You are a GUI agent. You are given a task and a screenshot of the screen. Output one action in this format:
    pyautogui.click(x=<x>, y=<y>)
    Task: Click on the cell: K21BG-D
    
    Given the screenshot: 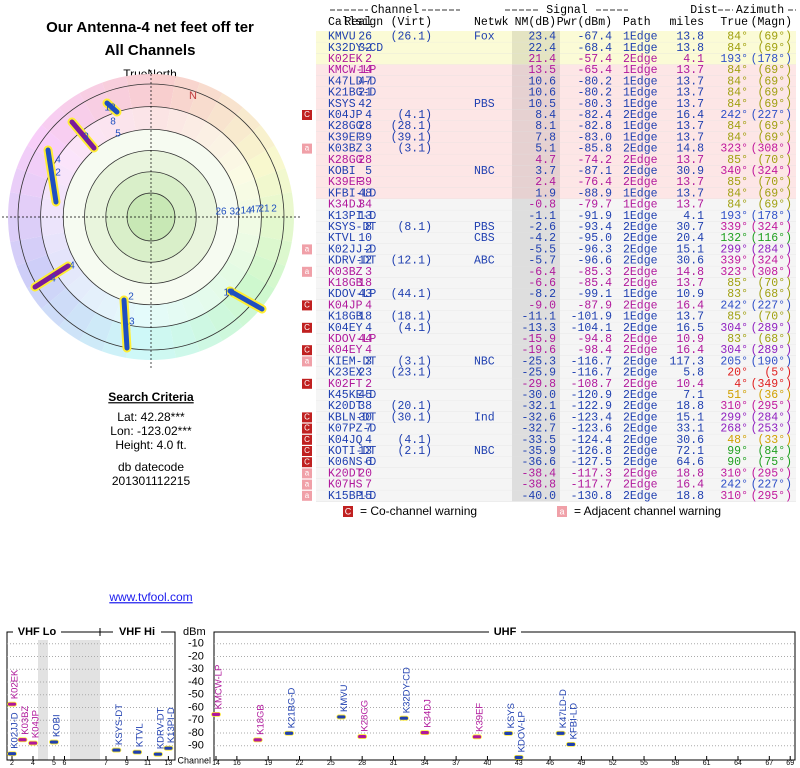 What is the action you would take?
    pyautogui.click(x=352, y=93)
    